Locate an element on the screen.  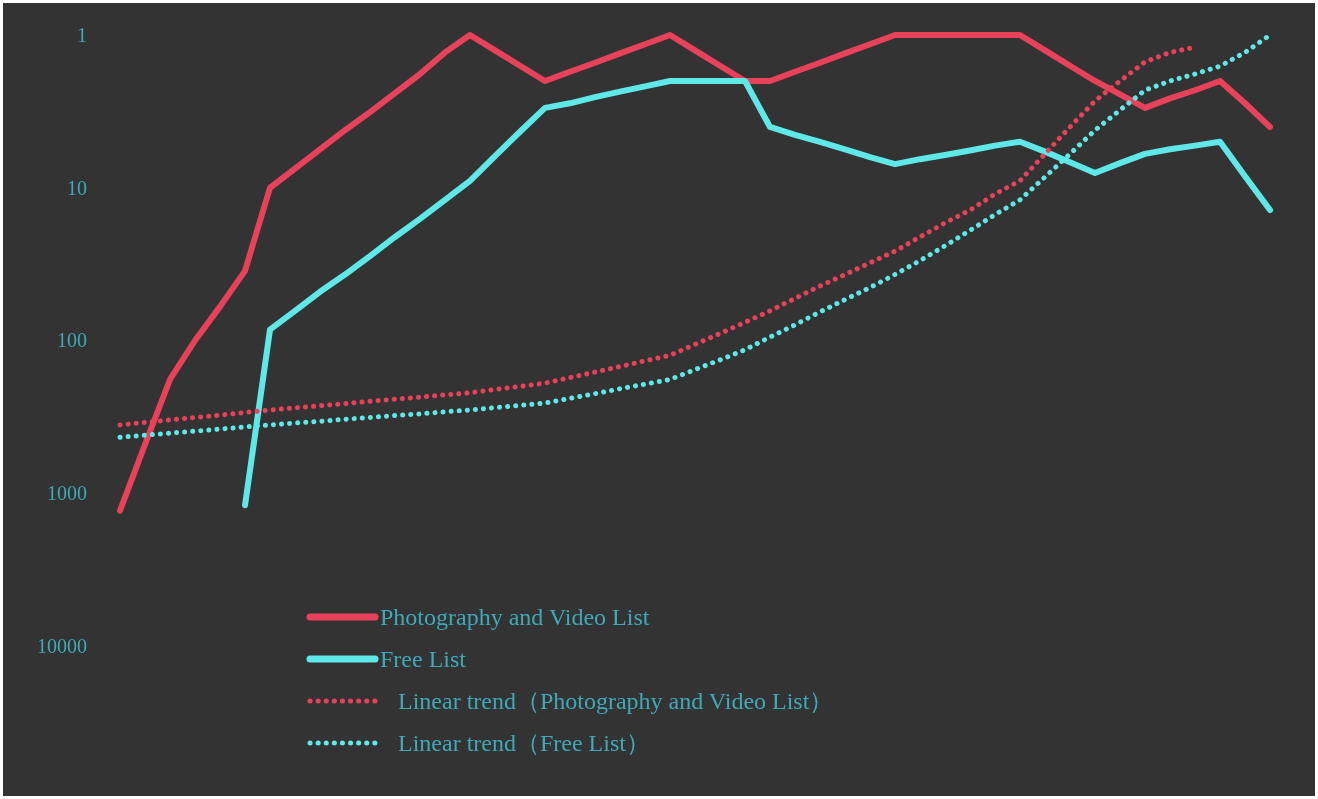
y-tick-label: 10 is located at coordinates (77, 187).